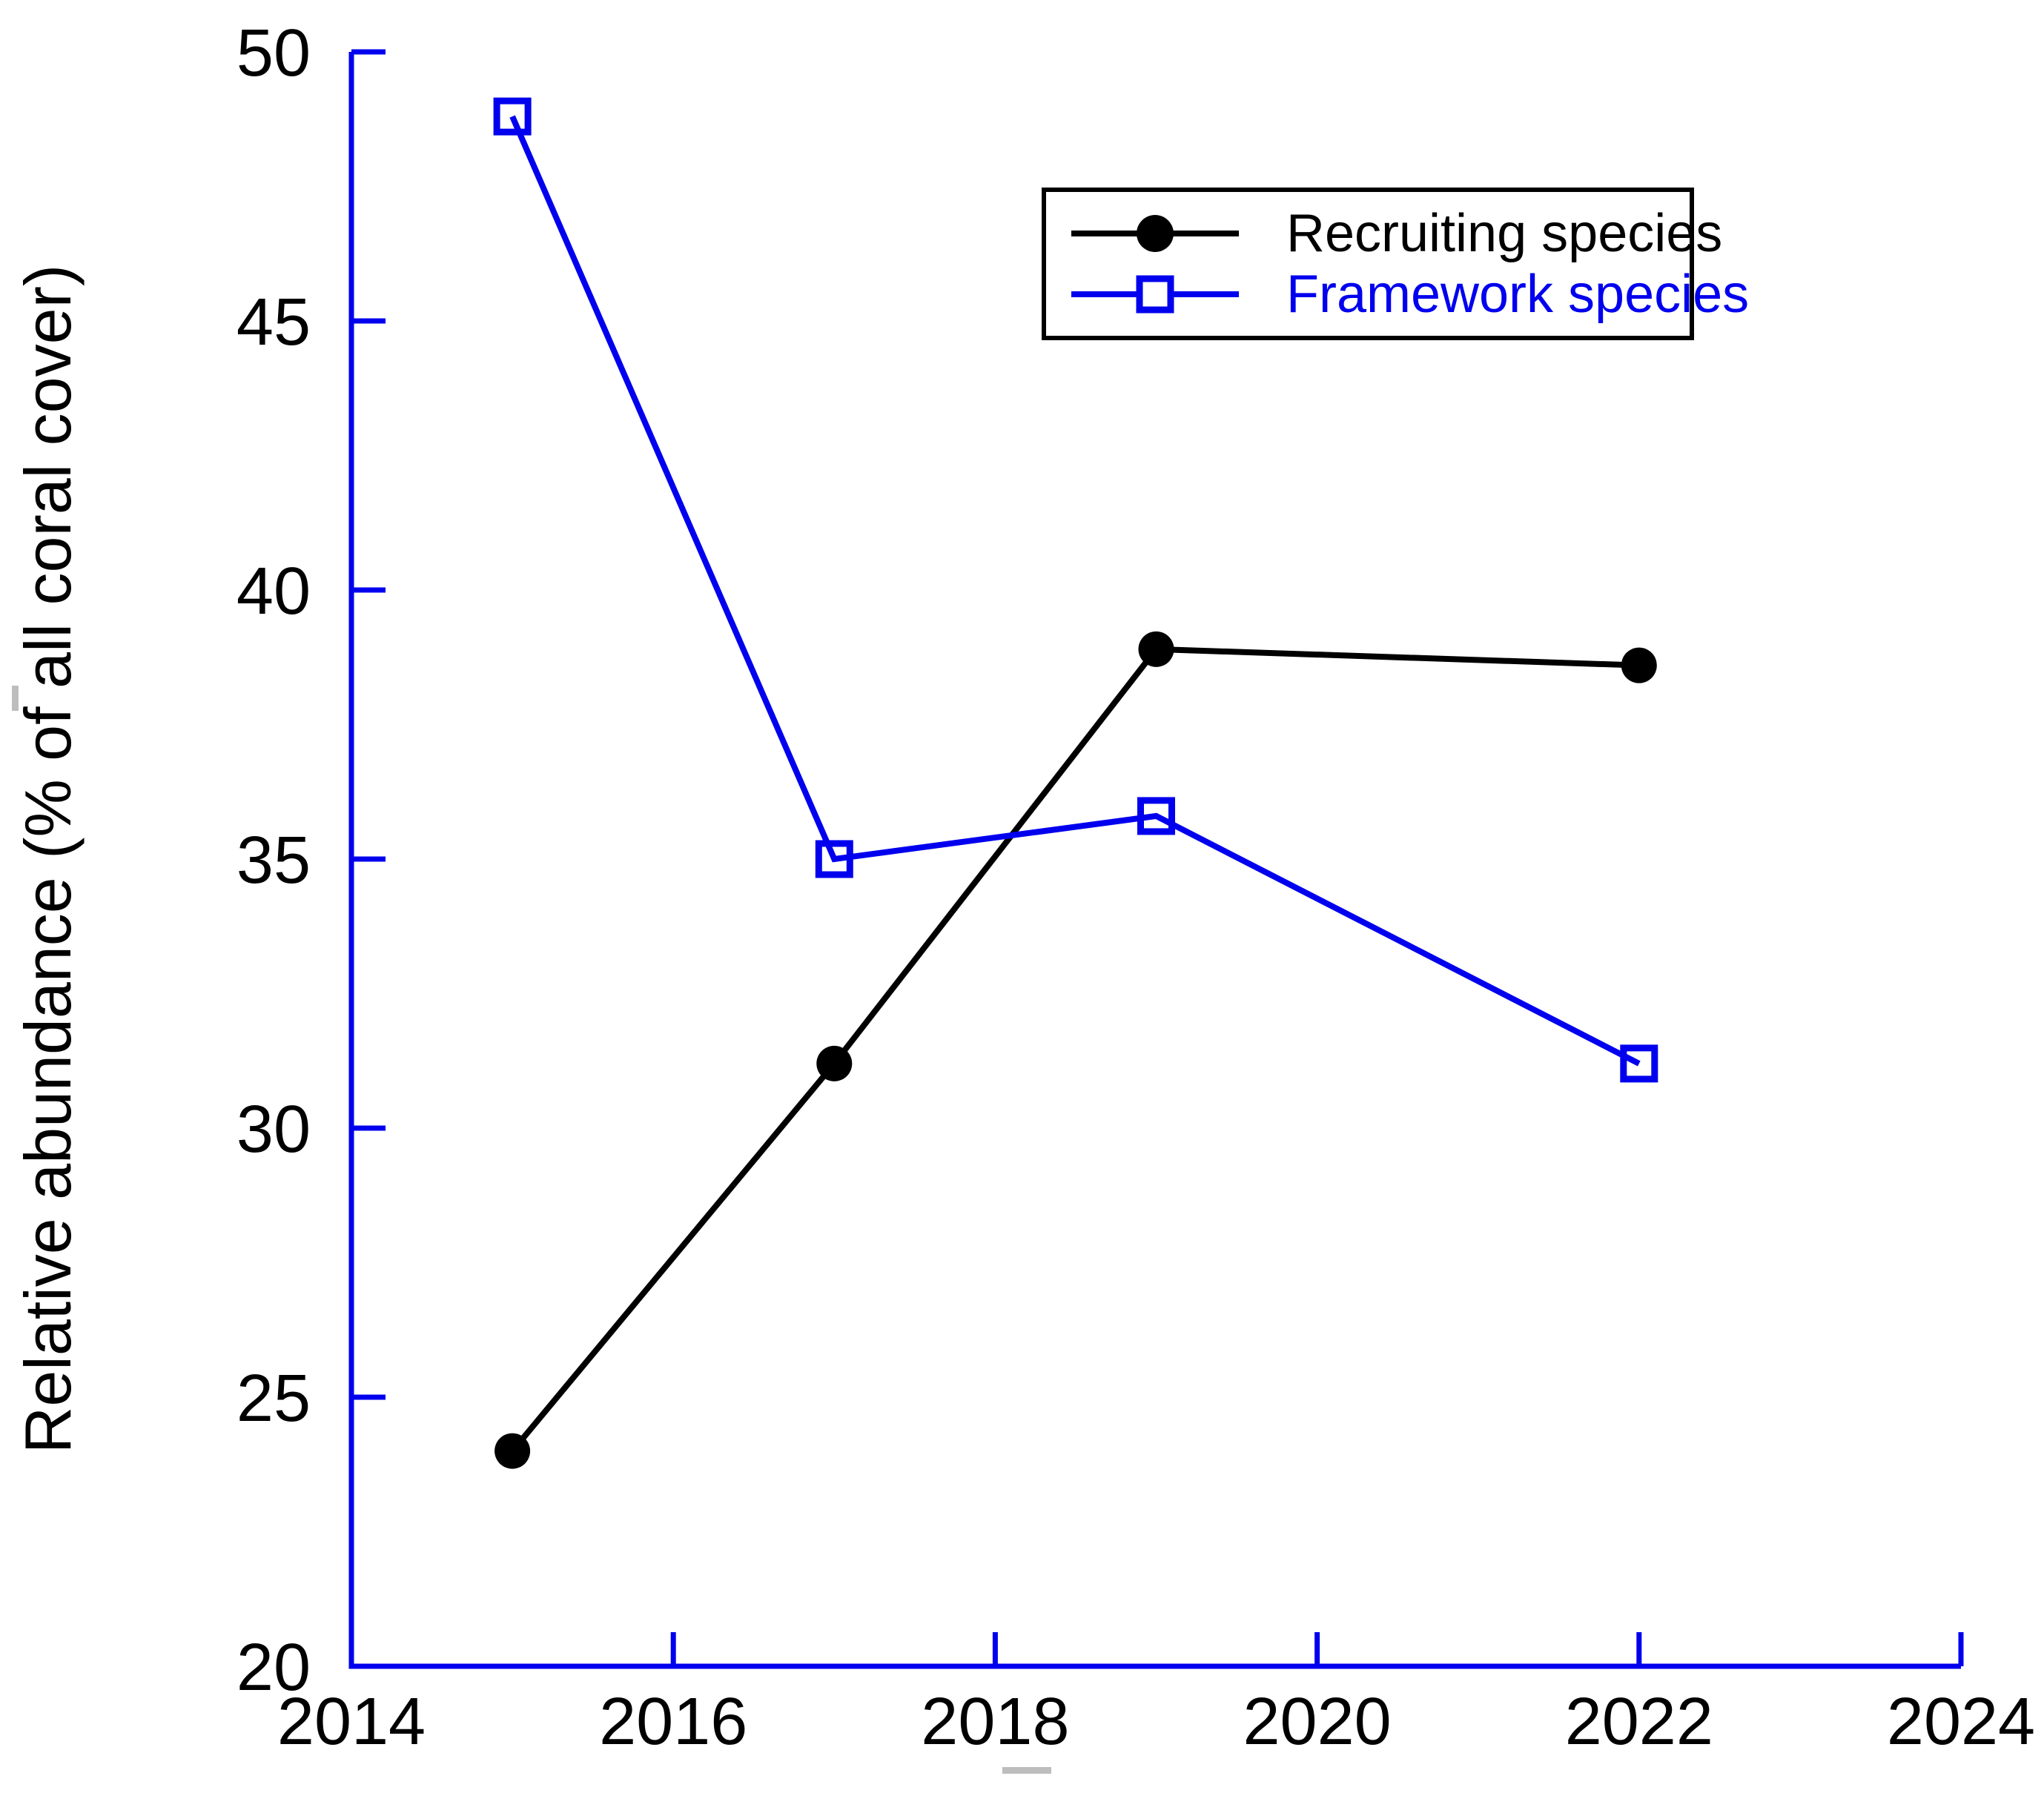 This screenshot has height=1793, width=2044. What do you see at coordinates (352, 1722) in the screenshot?
I see `x-tick-label: 2014` at bounding box center [352, 1722].